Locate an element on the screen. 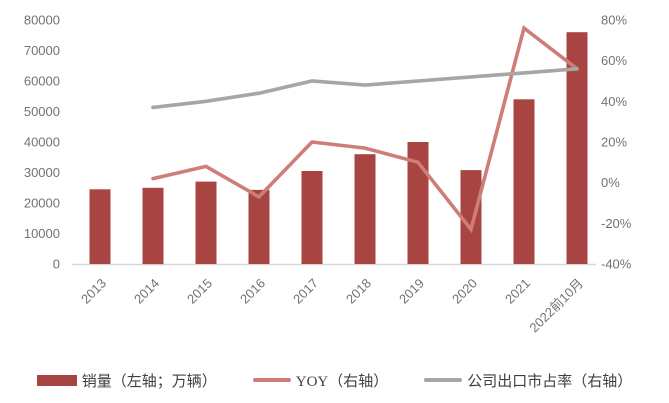  bar-2018 is located at coordinates (365, 209).